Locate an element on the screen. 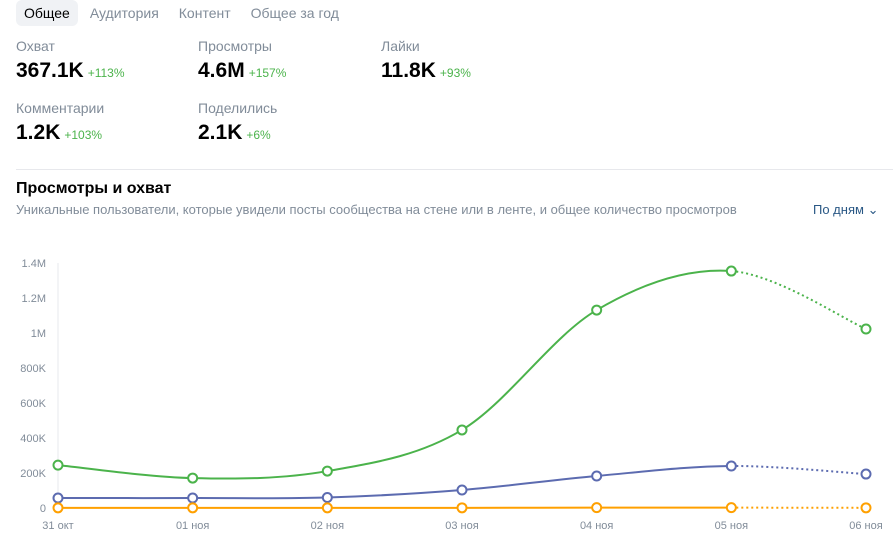 The width and height of the screenshot is (893, 548). x-tick-label: 04 ноя is located at coordinates (596, 526).